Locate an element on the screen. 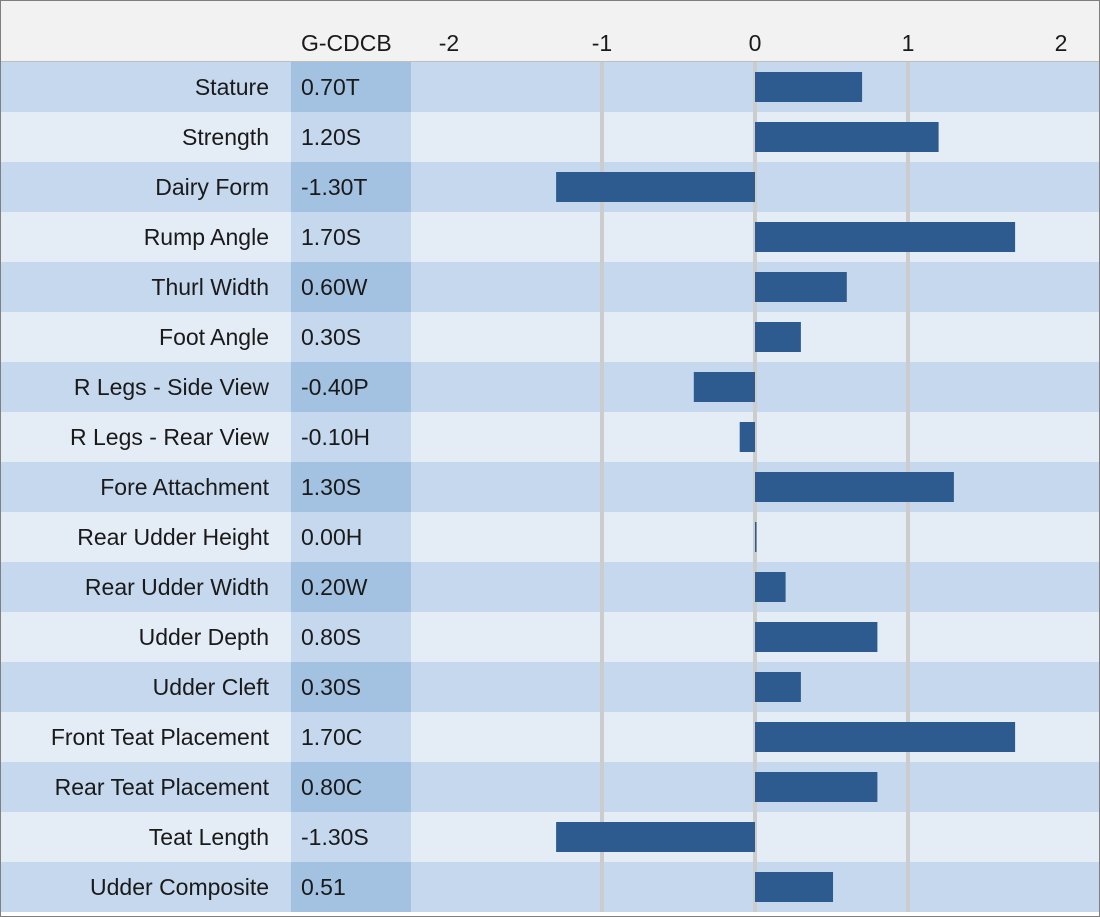 The height and width of the screenshot is (917, 1100). x-tick-label: 0 is located at coordinates (755, 43).